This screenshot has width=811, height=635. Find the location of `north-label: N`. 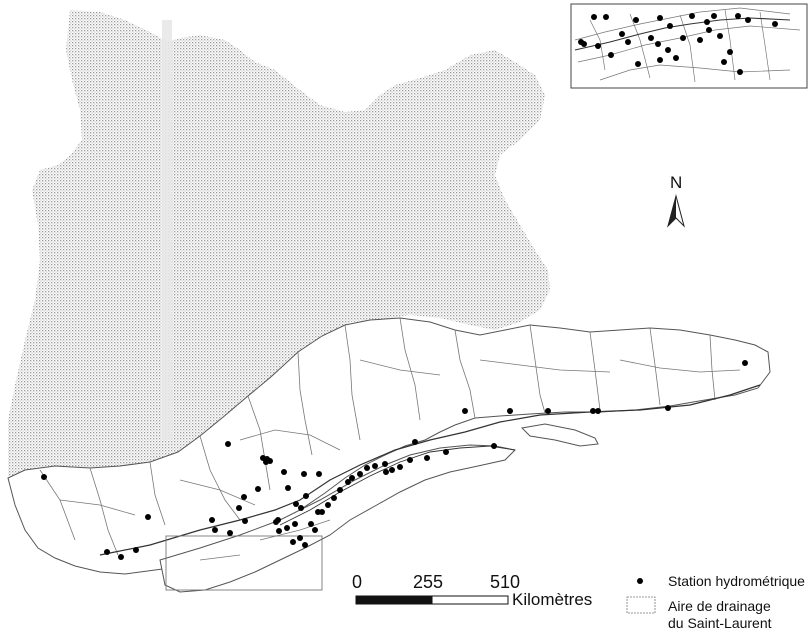

north-label: N is located at coordinates (676, 182).